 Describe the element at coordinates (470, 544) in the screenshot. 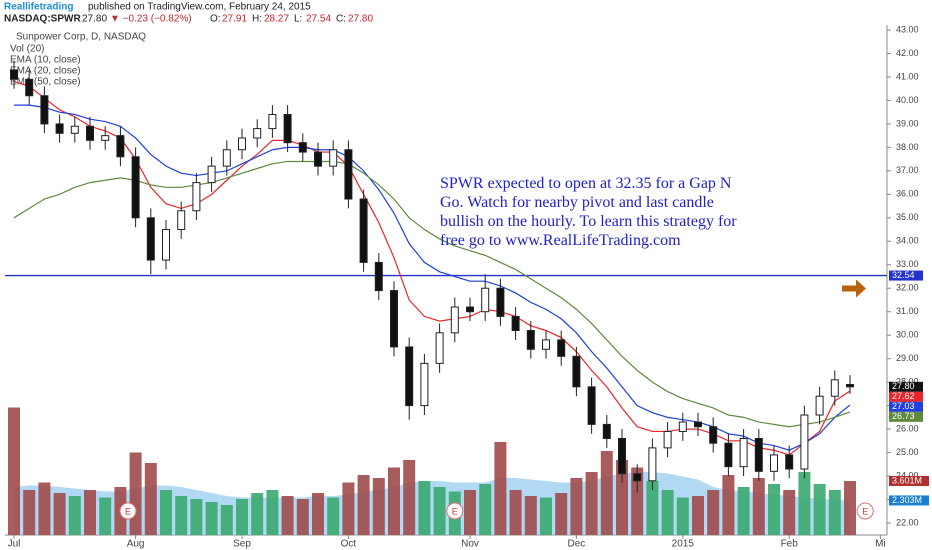

I see `x-tick-label: Nov` at that location.